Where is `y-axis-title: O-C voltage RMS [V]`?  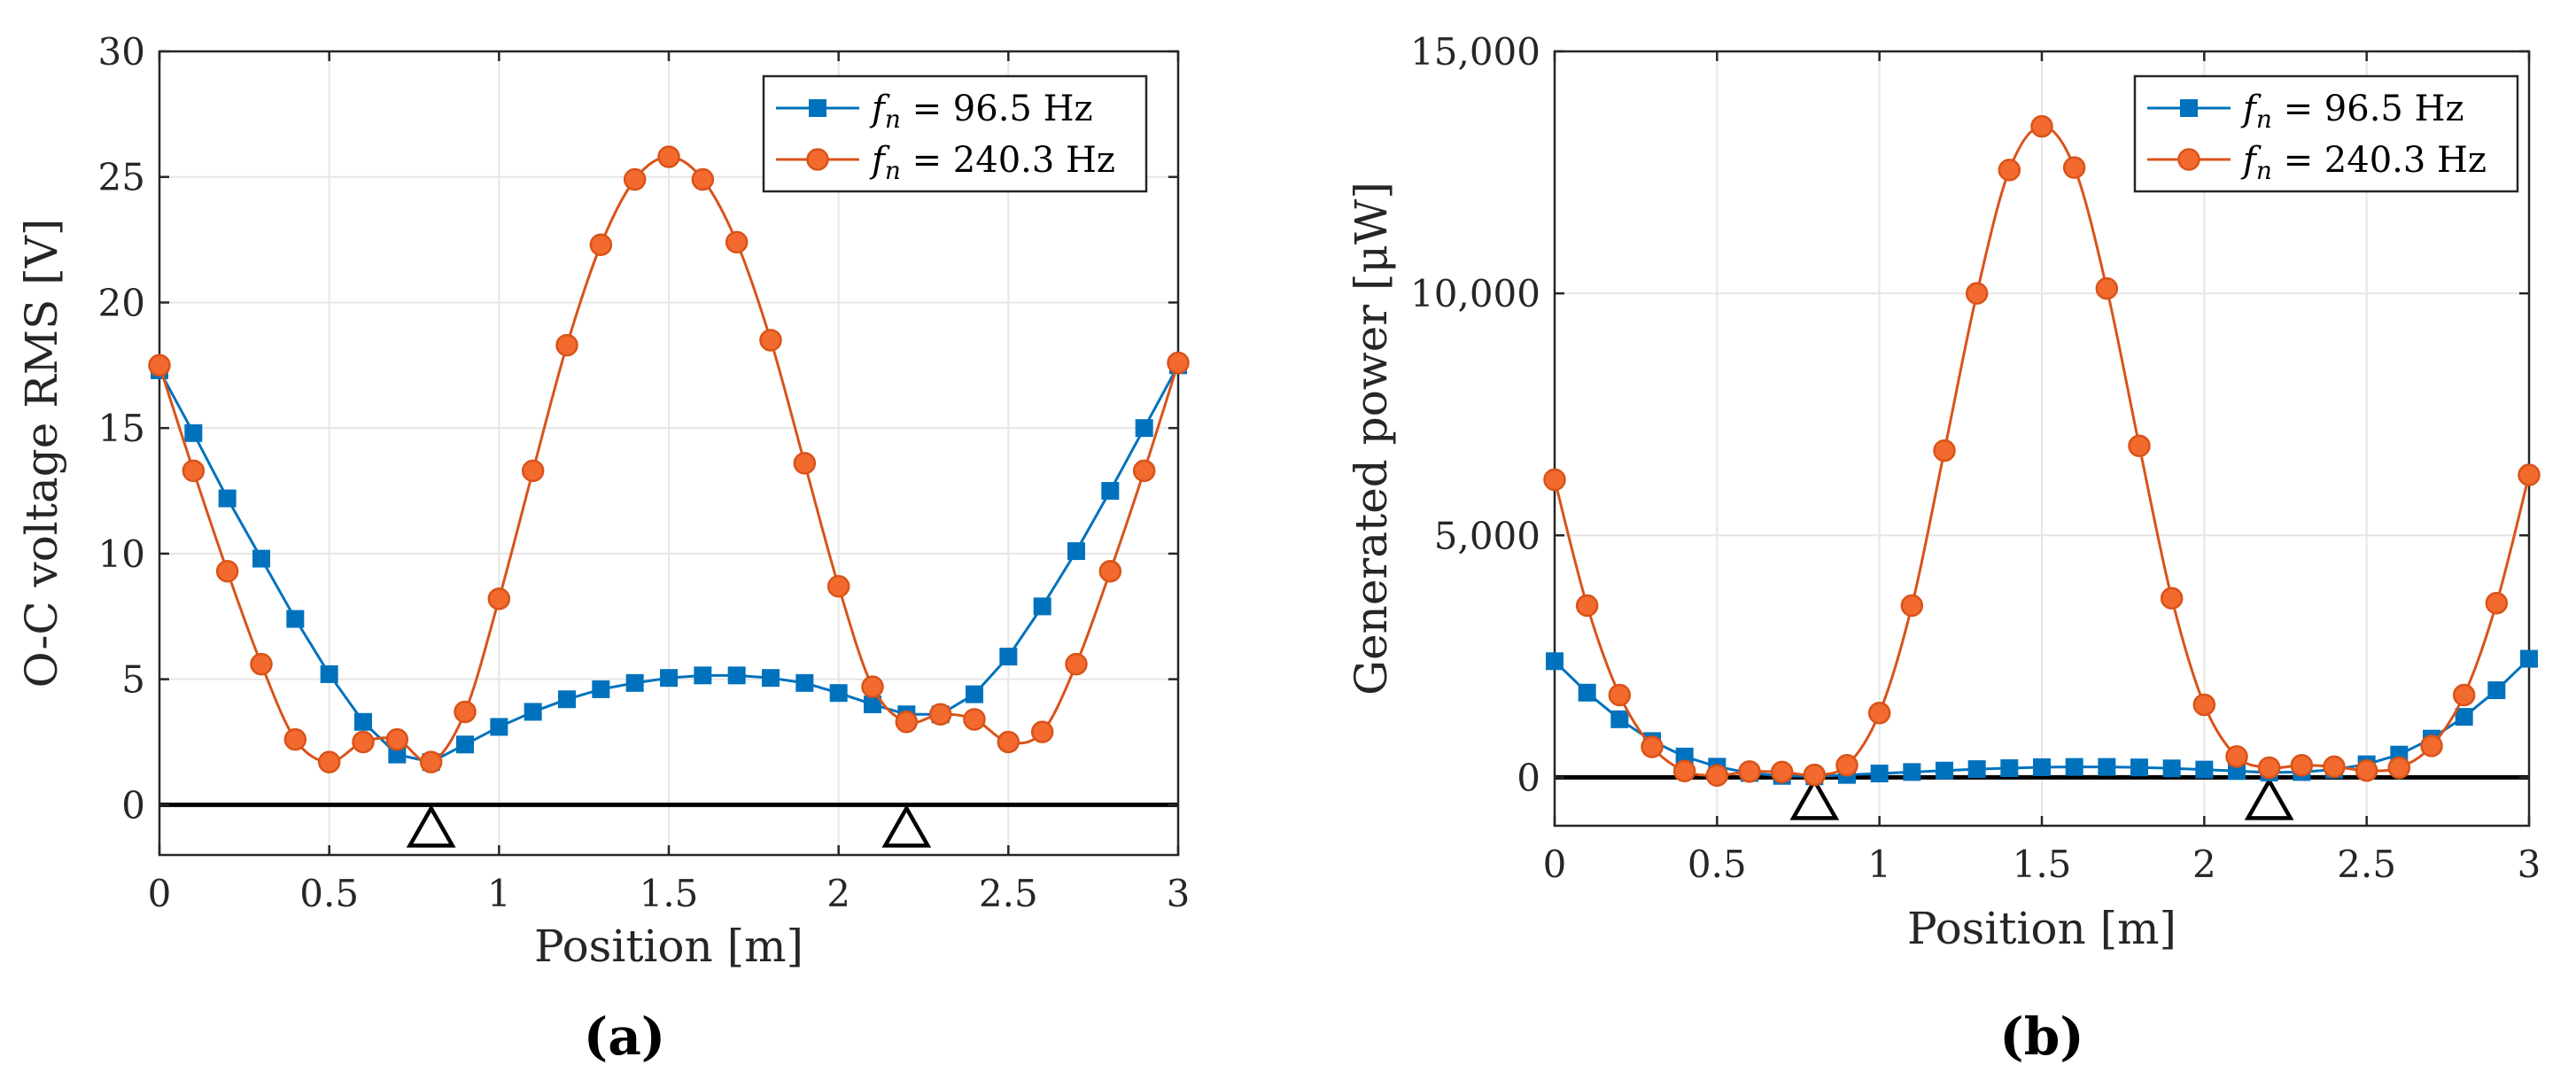 y-axis-title: O-C voltage RMS [V] is located at coordinates (41, 453).